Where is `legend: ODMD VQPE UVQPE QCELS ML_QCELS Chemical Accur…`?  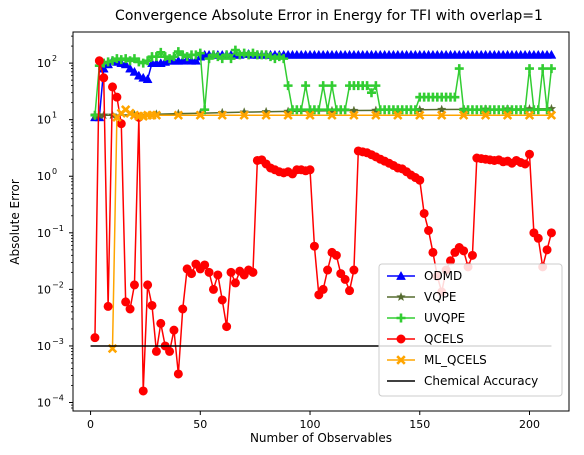
legend: ODMD VQPE UVQPE QCELS ML_QCELS Chemical Accur… is located at coordinates (470, 330).